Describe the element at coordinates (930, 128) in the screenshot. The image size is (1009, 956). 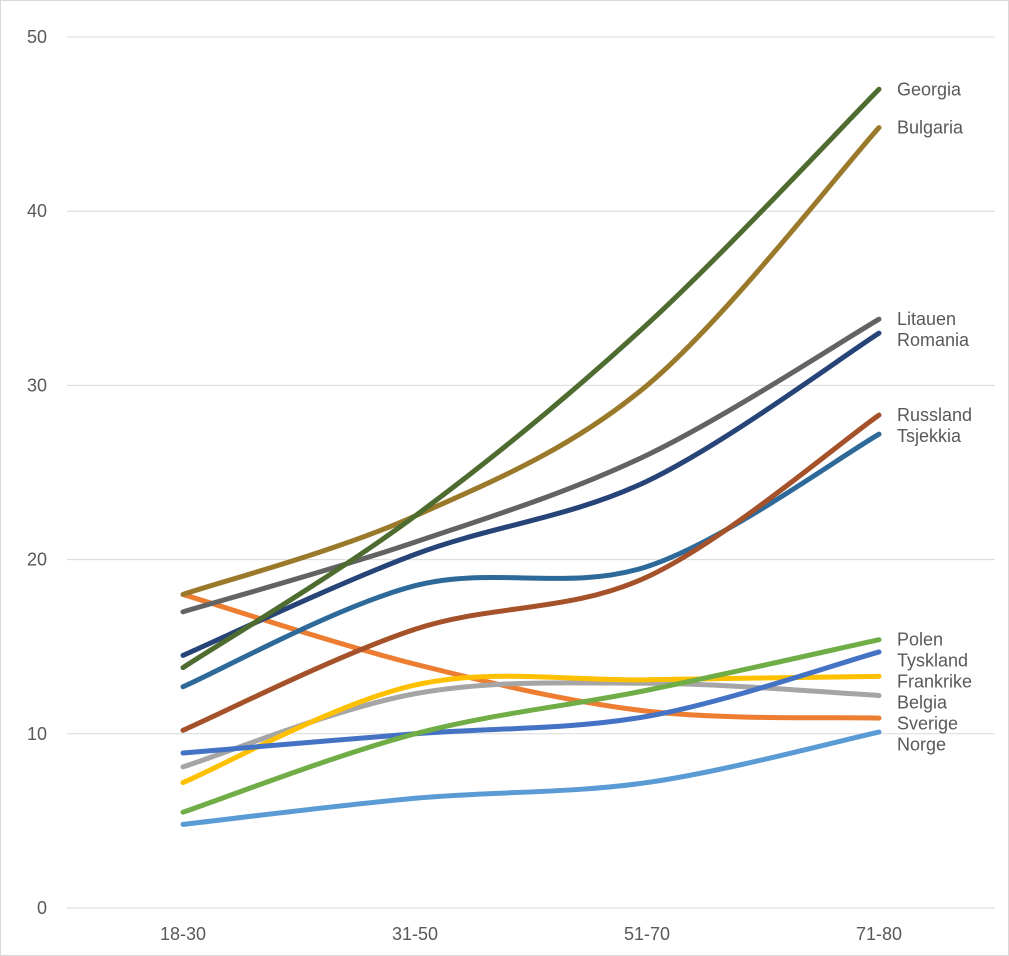
I see `series-label-bulgaria: Bulgaria` at that location.